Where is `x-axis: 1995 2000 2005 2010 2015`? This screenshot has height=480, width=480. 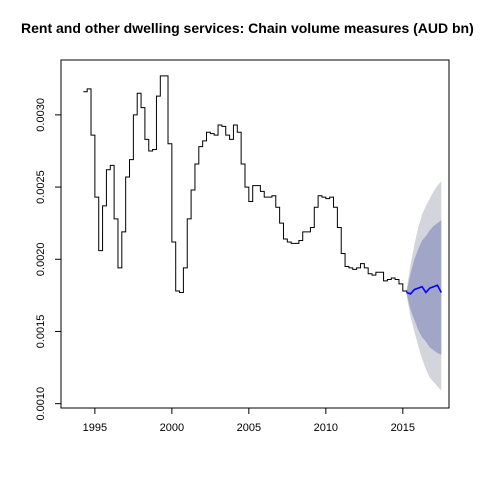 x-axis: 1995 2000 2005 2010 2015 is located at coordinates (249, 421).